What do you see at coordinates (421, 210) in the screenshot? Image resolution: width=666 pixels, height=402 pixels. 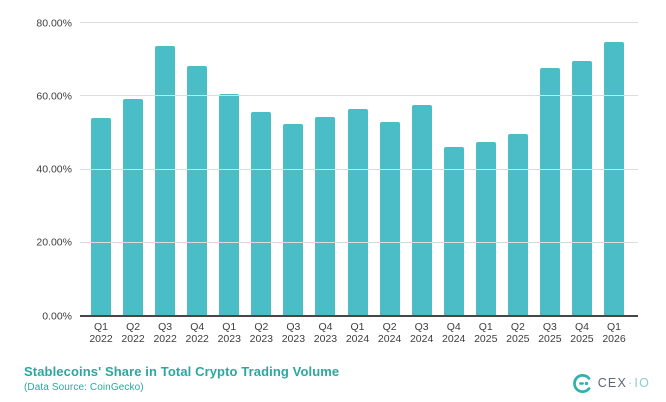 I see `bar-q3-2024` at bounding box center [421, 210].